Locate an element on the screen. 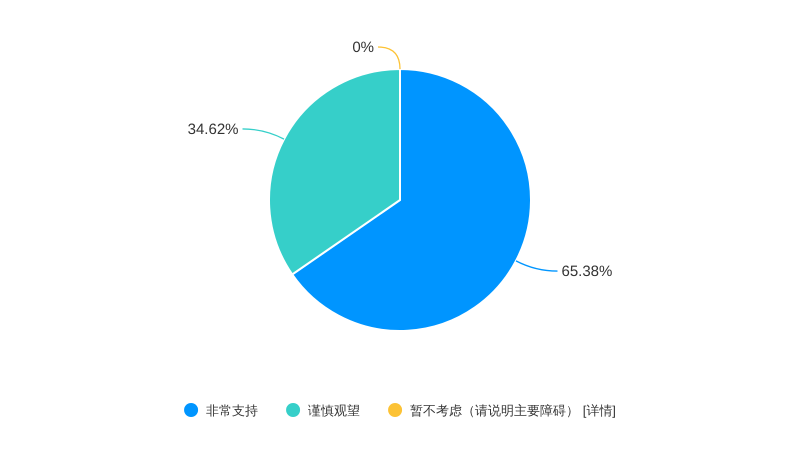 The height and width of the screenshot is (453, 800). legend-label: 非常支持 is located at coordinates (232, 410).